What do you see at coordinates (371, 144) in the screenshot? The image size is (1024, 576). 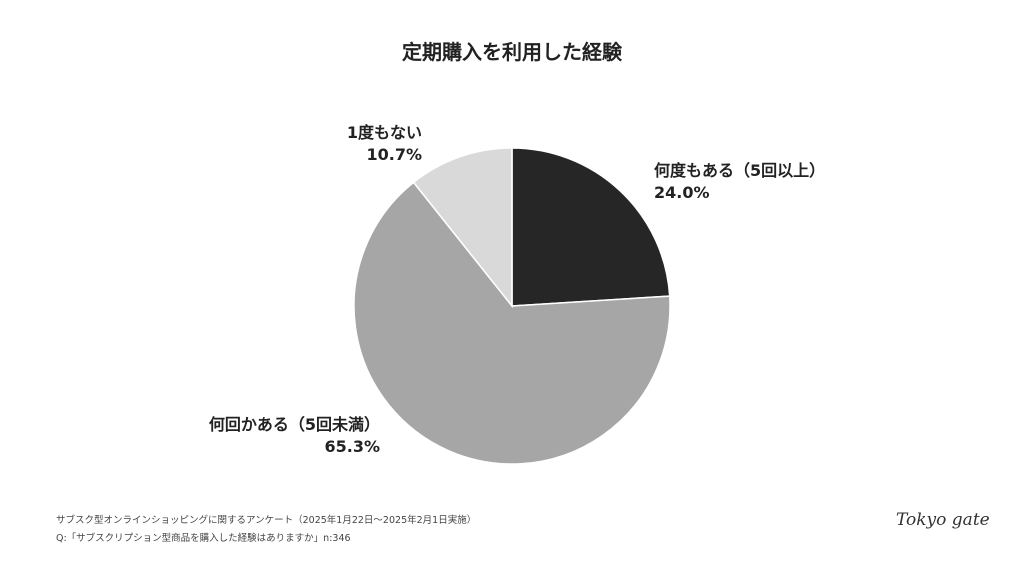 I see `slice-label-never: 1度もない 10.7%` at bounding box center [371, 144].